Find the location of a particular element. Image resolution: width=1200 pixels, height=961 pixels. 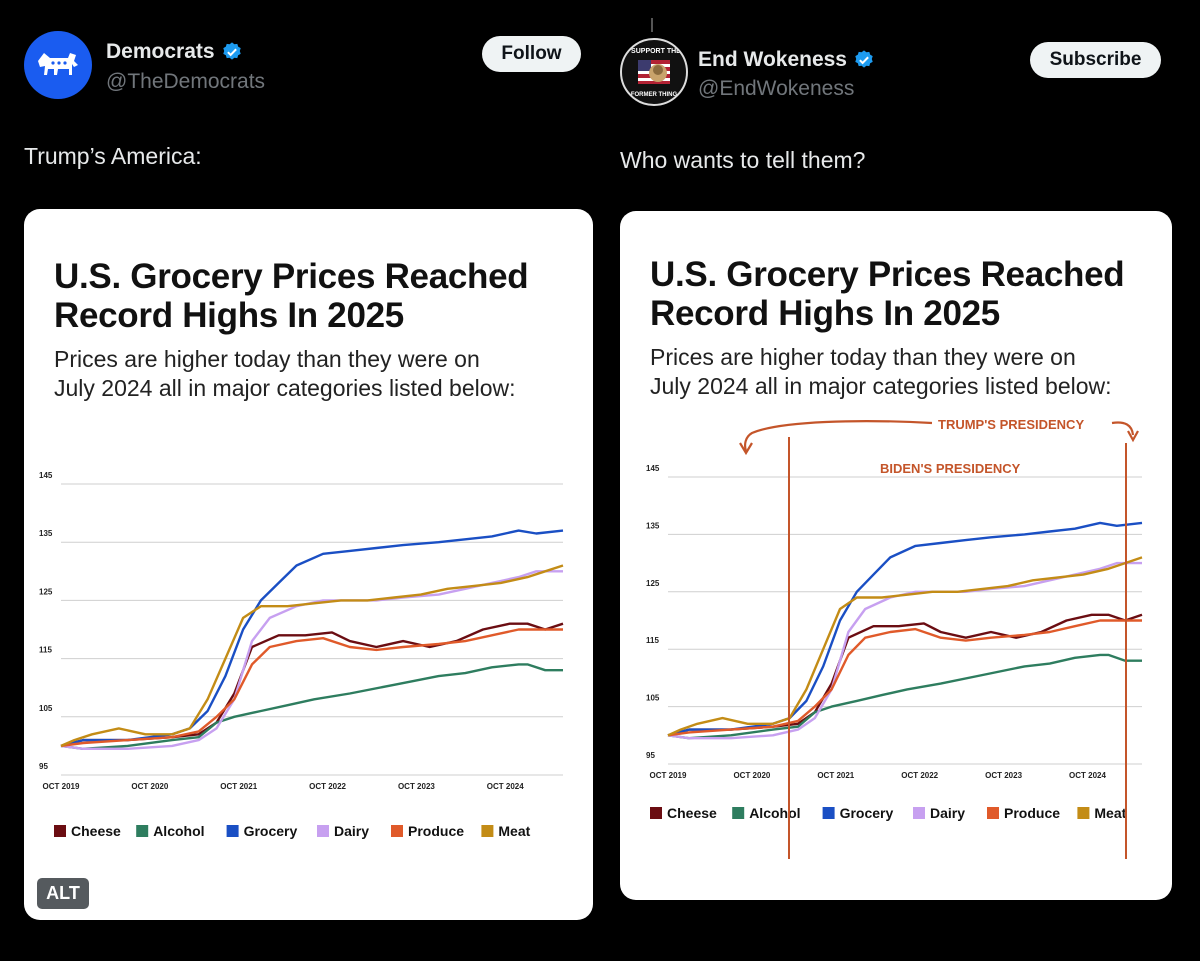

left-legend-label: Produce is located at coordinates (436, 831).